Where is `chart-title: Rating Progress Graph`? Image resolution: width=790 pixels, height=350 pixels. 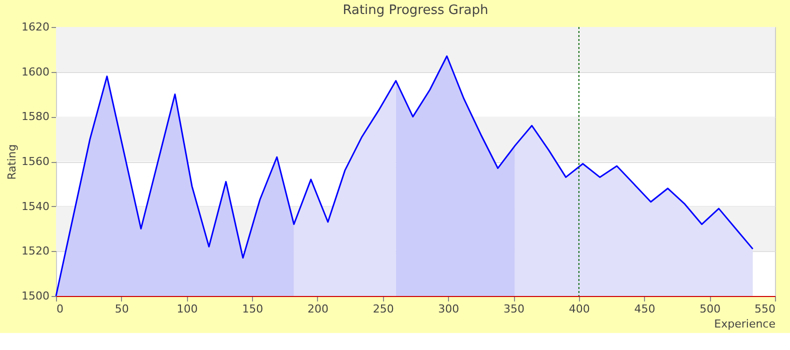 chart-title: Rating Progress Graph is located at coordinates (415, 10).